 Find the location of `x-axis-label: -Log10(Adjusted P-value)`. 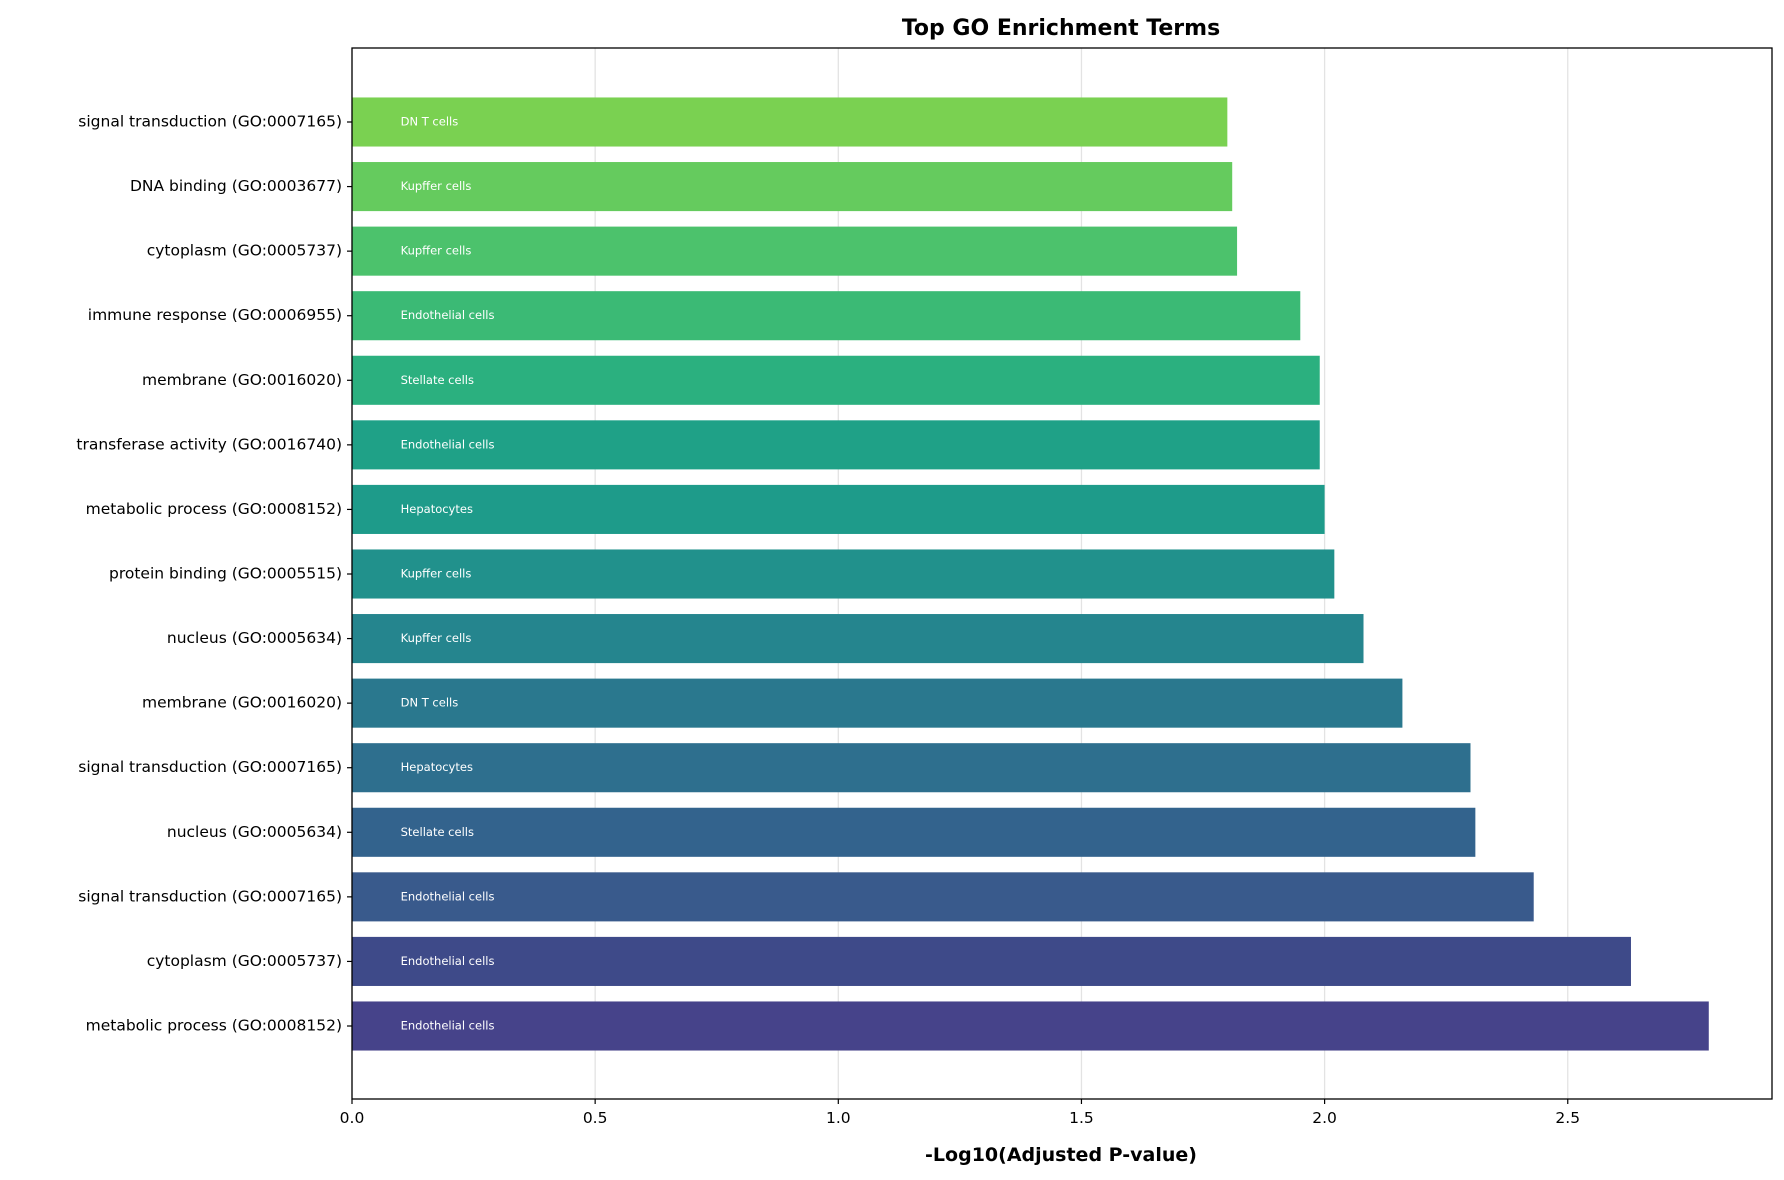

x-axis-label: -Log10(Adjusted P-value) is located at coordinates (1061, 1155).